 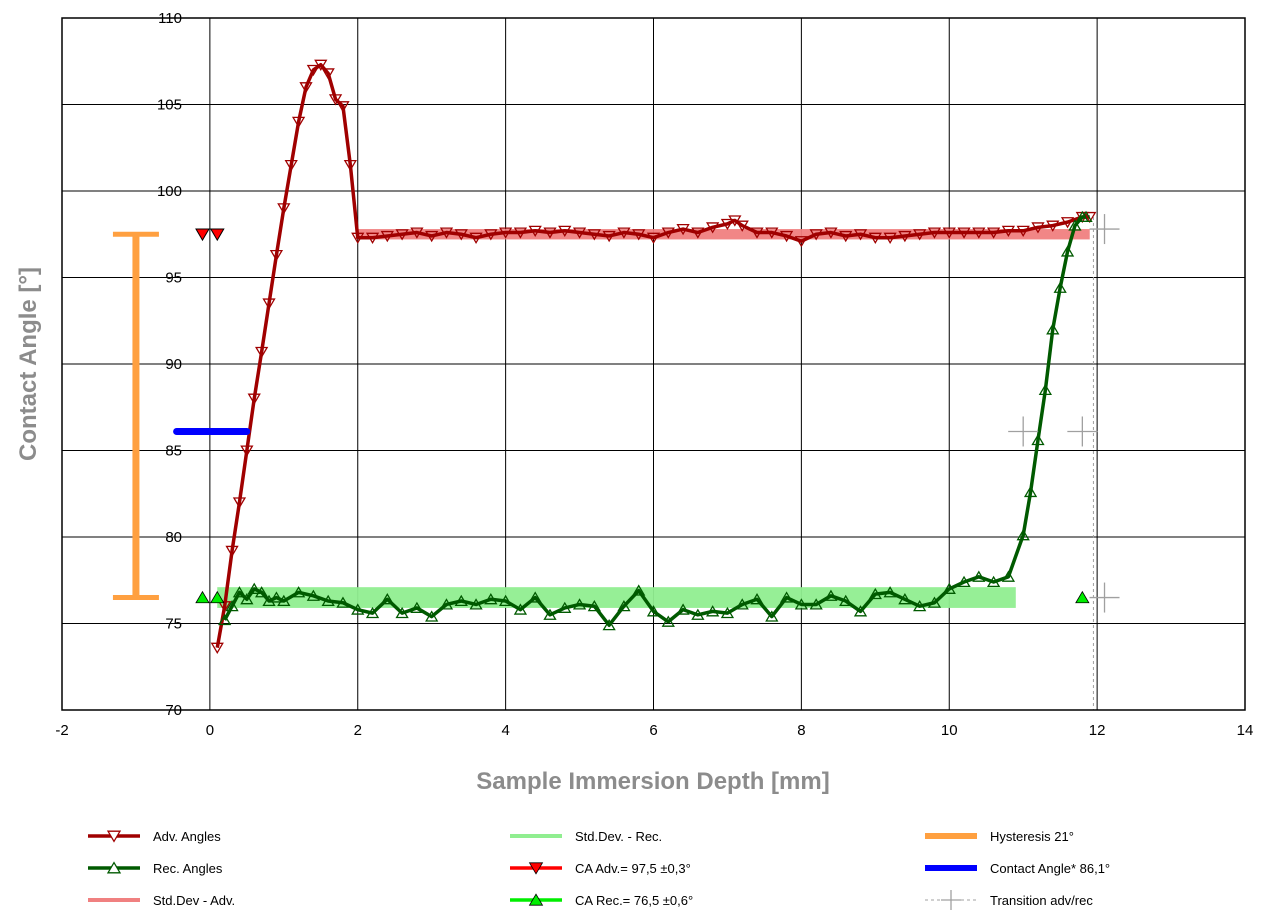 I want to click on x-tick-labels: -2 0 2 4 6 8 10 12 14, so click(x=654, y=730).